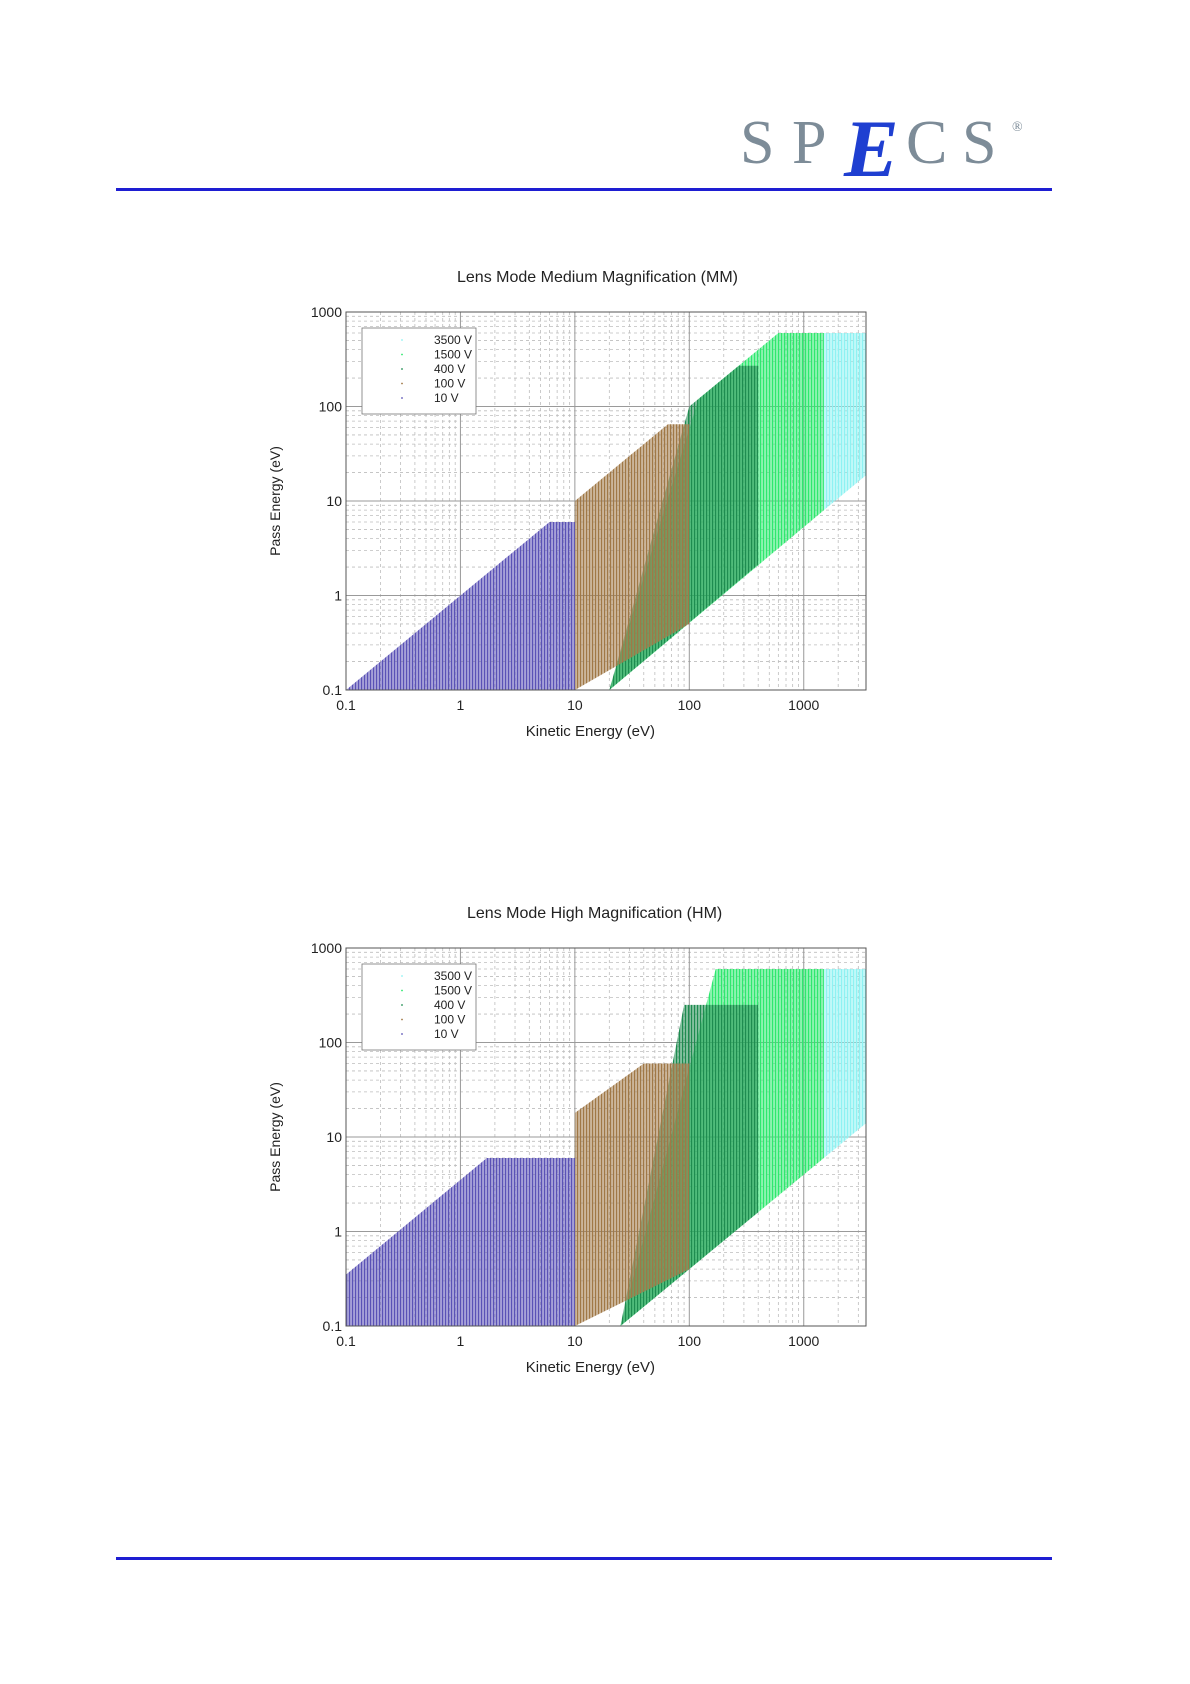 This screenshot has width=1190, height=1684. What do you see at coordinates (927, 143) in the screenshot?
I see `logo-letter-c: C` at bounding box center [927, 143].